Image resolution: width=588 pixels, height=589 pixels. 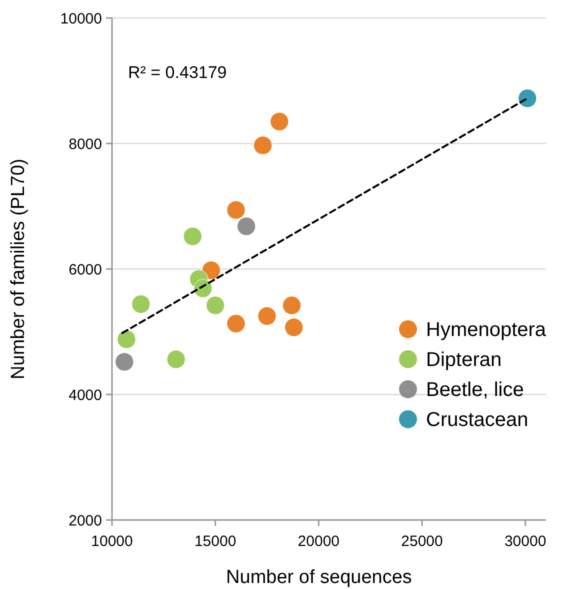 I want to click on y-axis-title: Number of families (PL70), so click(x=18, y=269).